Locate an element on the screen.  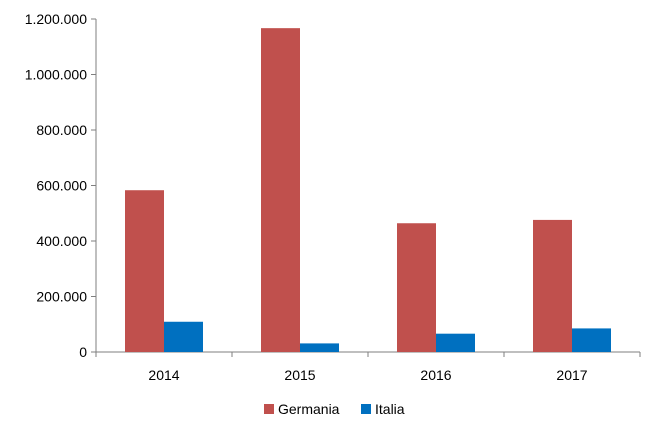
bar-germania-2015 is located at coordinates (280, 190).